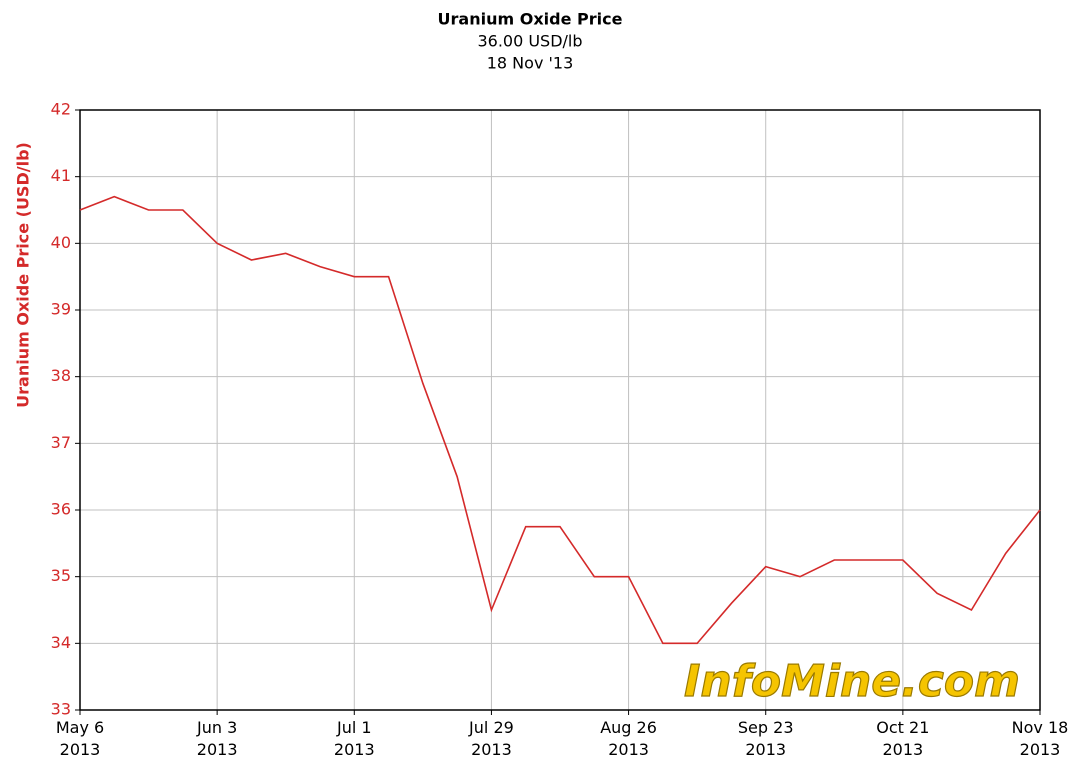 The height and width of the screenshot is (769, 1081). What do you see at coordinates (61, 309) in the screenshot?
I see `y-tick-label: 39` at bounding box center [61, 309].